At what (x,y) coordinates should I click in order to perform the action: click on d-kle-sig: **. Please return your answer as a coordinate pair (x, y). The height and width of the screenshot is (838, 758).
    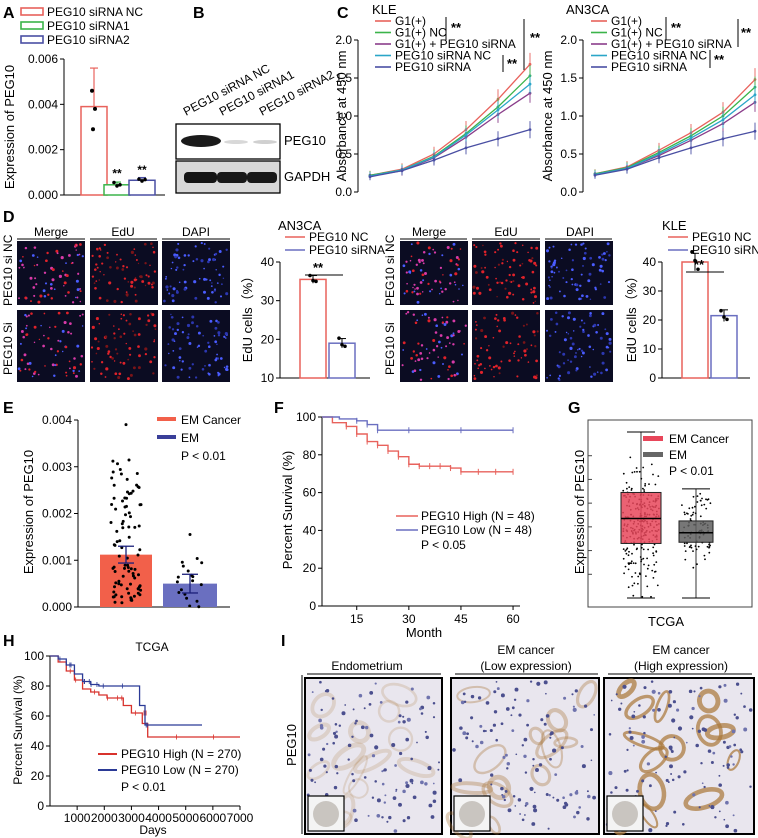
    Looking at the image, I should click on (699, 264).